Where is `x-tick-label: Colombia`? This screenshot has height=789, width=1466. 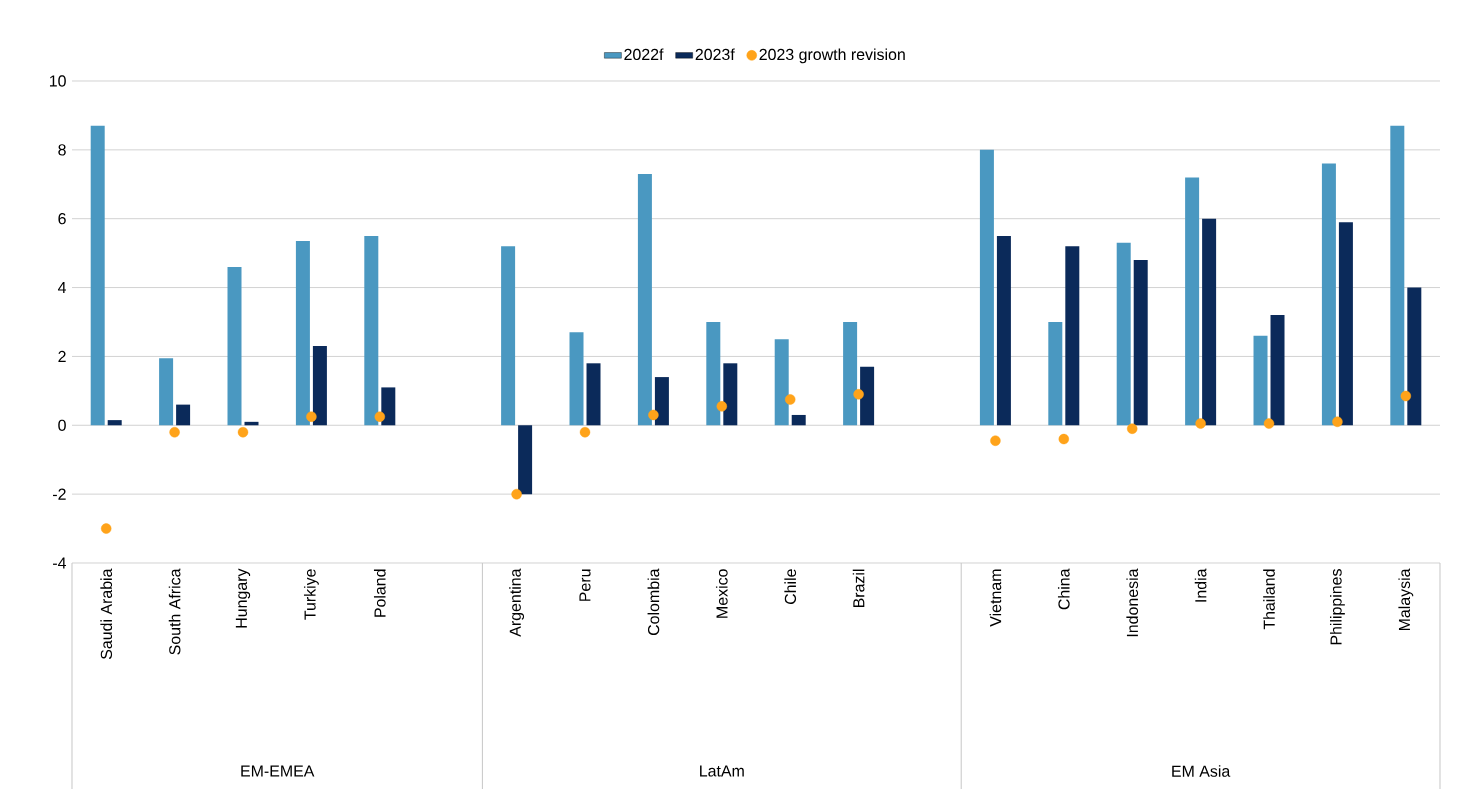
x-tick-label: Colombia is located at coordinates (653, 602).